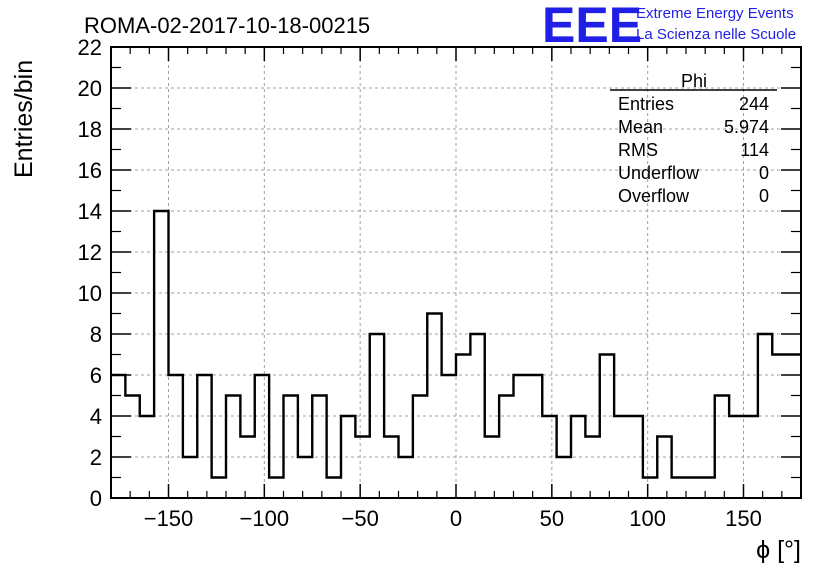 Image resolution: width=836 pixels, height=572 pixels. Describe the element at coordinates (96, 457) in the screenshot. I see `y-tick-label: 2` at that location.